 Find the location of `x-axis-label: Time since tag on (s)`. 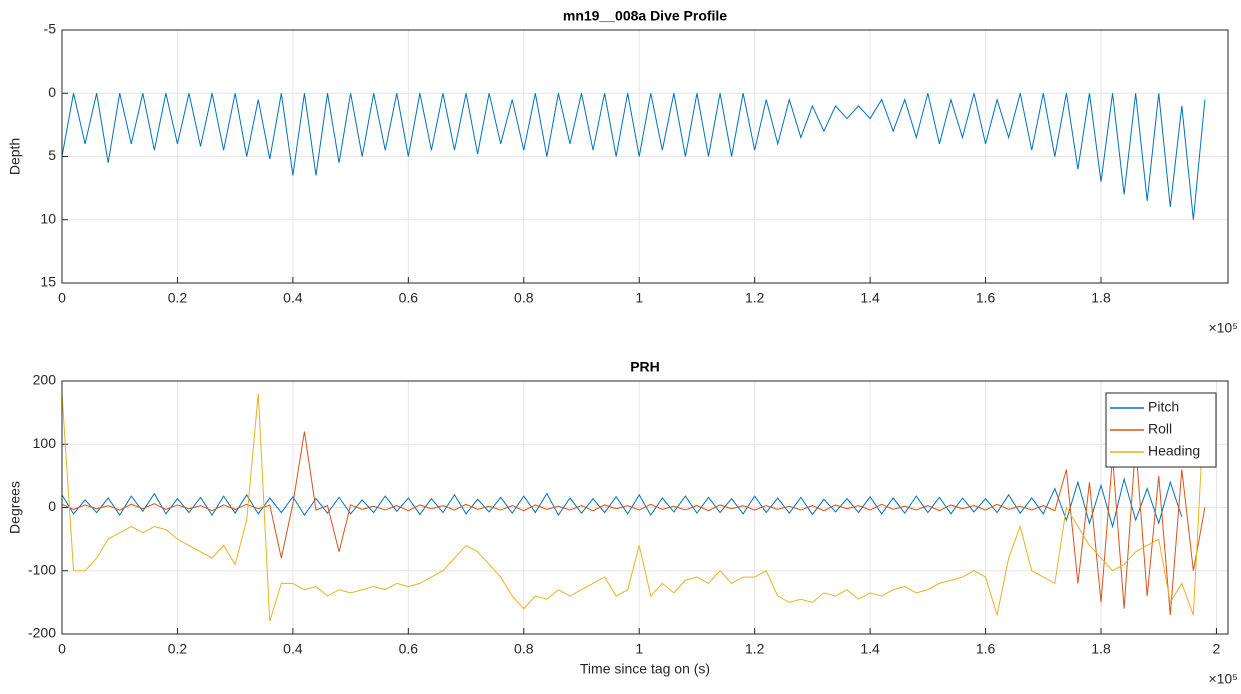

x-axis-label: Time since tag on (s) is located at coordinates (645, 669).